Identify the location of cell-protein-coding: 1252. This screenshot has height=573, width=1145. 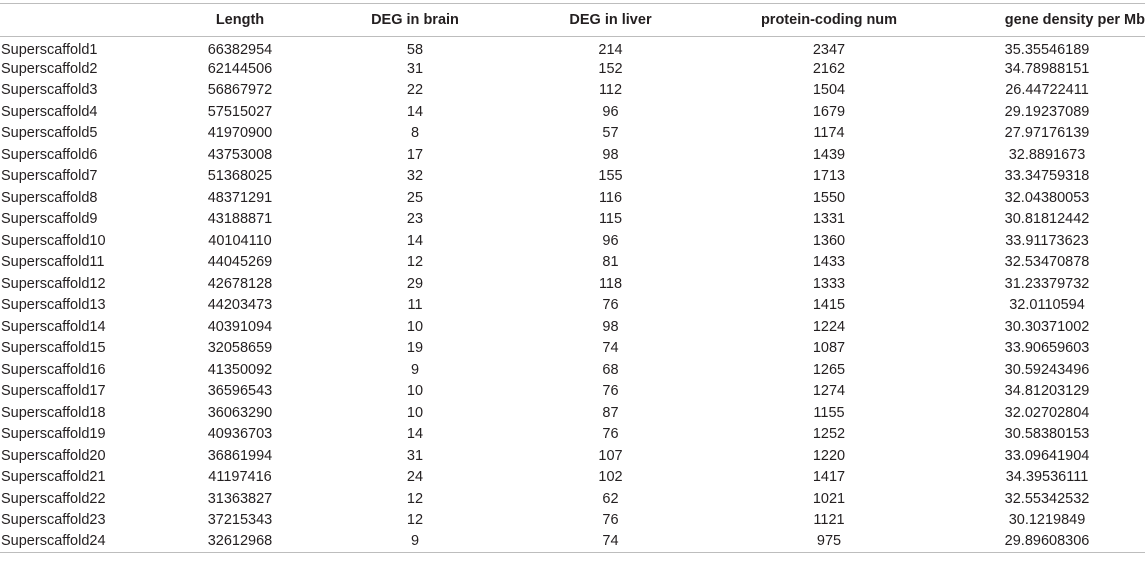
(829, 434).